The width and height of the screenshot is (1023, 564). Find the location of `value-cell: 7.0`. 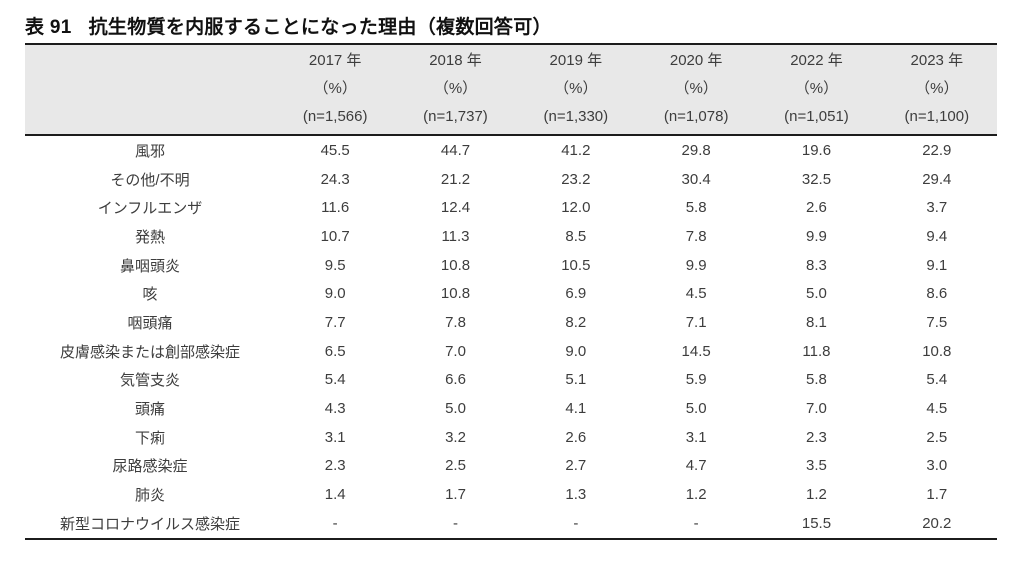

value-cell: 7.0 is located at coordinates (455, 351).